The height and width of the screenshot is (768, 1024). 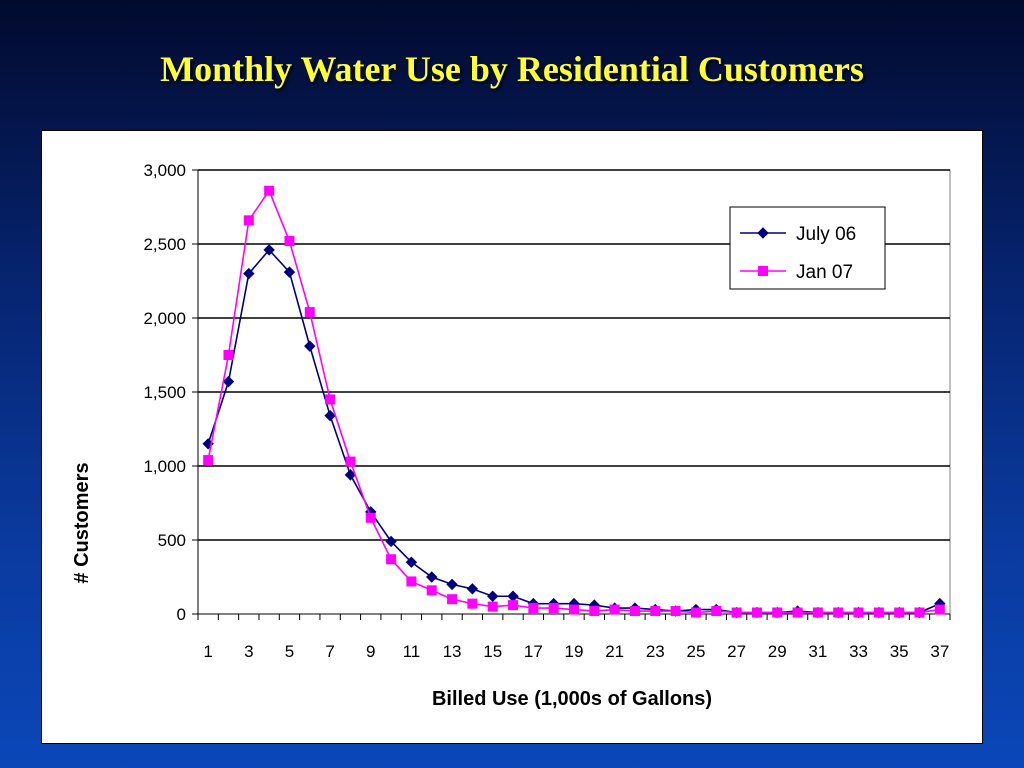 I want to click on legend-box, so click(x=807, y=248).